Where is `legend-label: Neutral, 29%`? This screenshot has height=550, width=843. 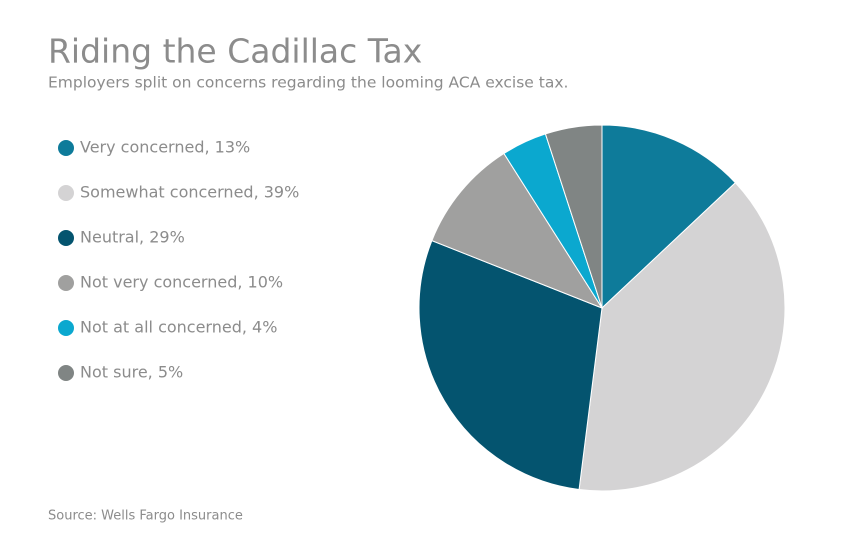 legend-label: Neutral, 29% is located at coordinates (132, 237).